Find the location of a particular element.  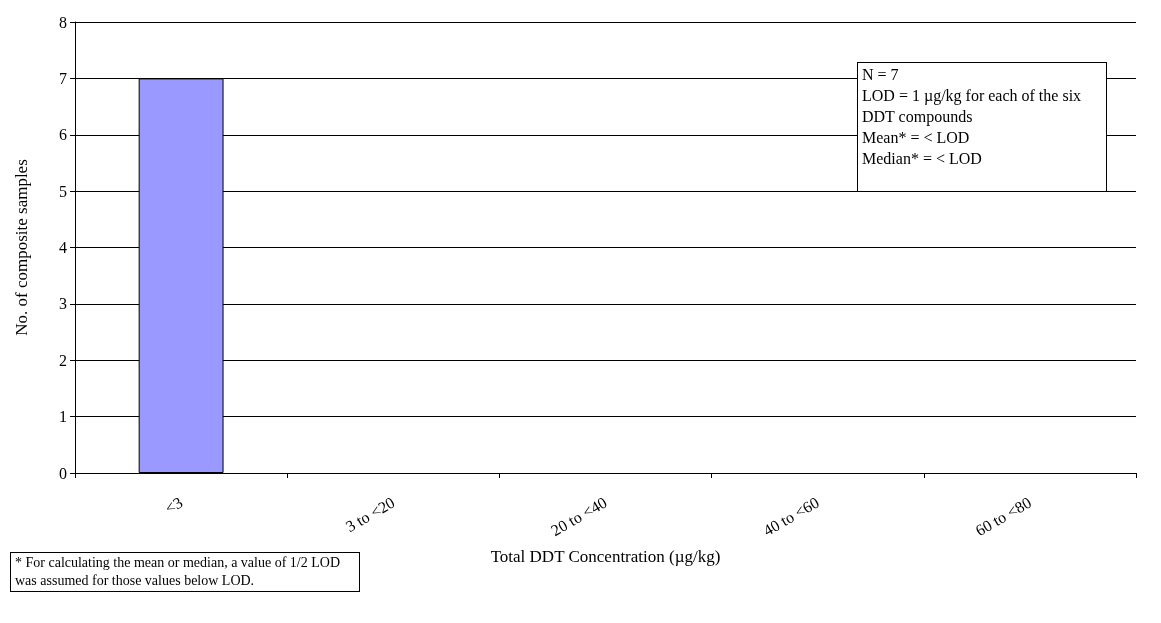

text: * For calculating the mean or median, a value of 1/2 LOD was assumed for those values below LOD. is located at coordinates (185, 572).